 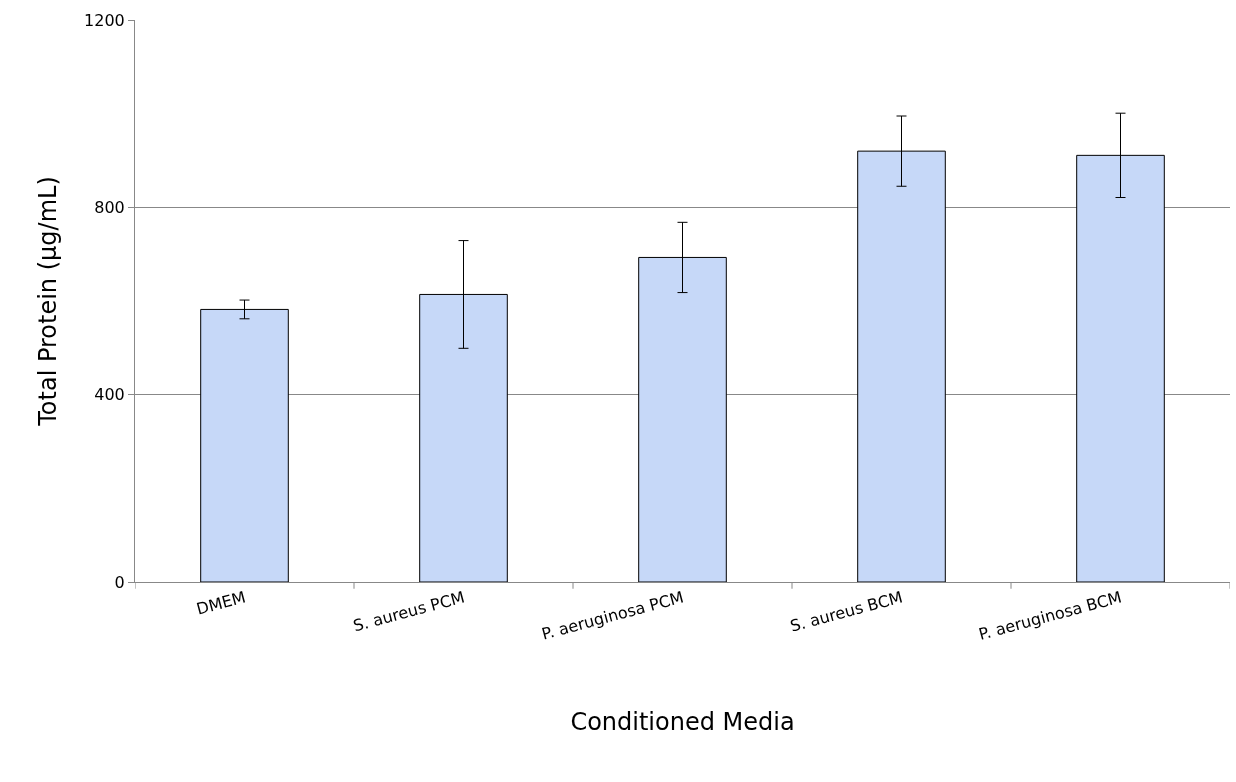 What do you see at coordinates (109, 207) in the screenshot?
I see `y-tick-label: 800` at bounding box center [109, 207].